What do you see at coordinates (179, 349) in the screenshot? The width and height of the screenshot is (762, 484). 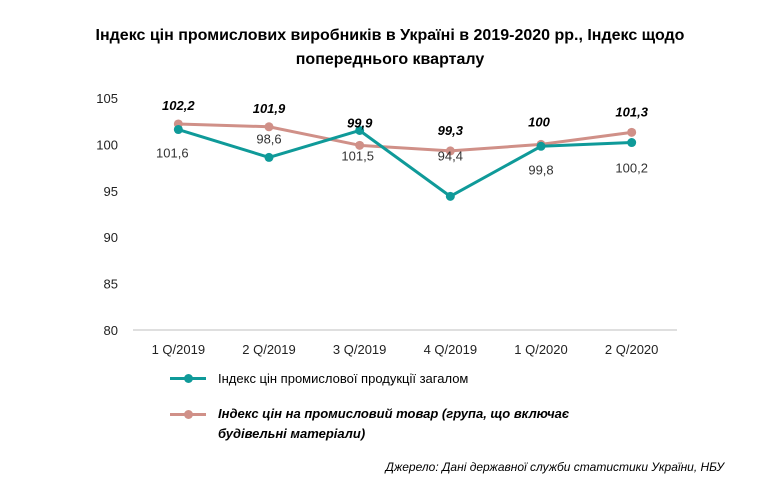 I see `x-tick-label: 1 Q/2019` at bounding box center [179, 349].